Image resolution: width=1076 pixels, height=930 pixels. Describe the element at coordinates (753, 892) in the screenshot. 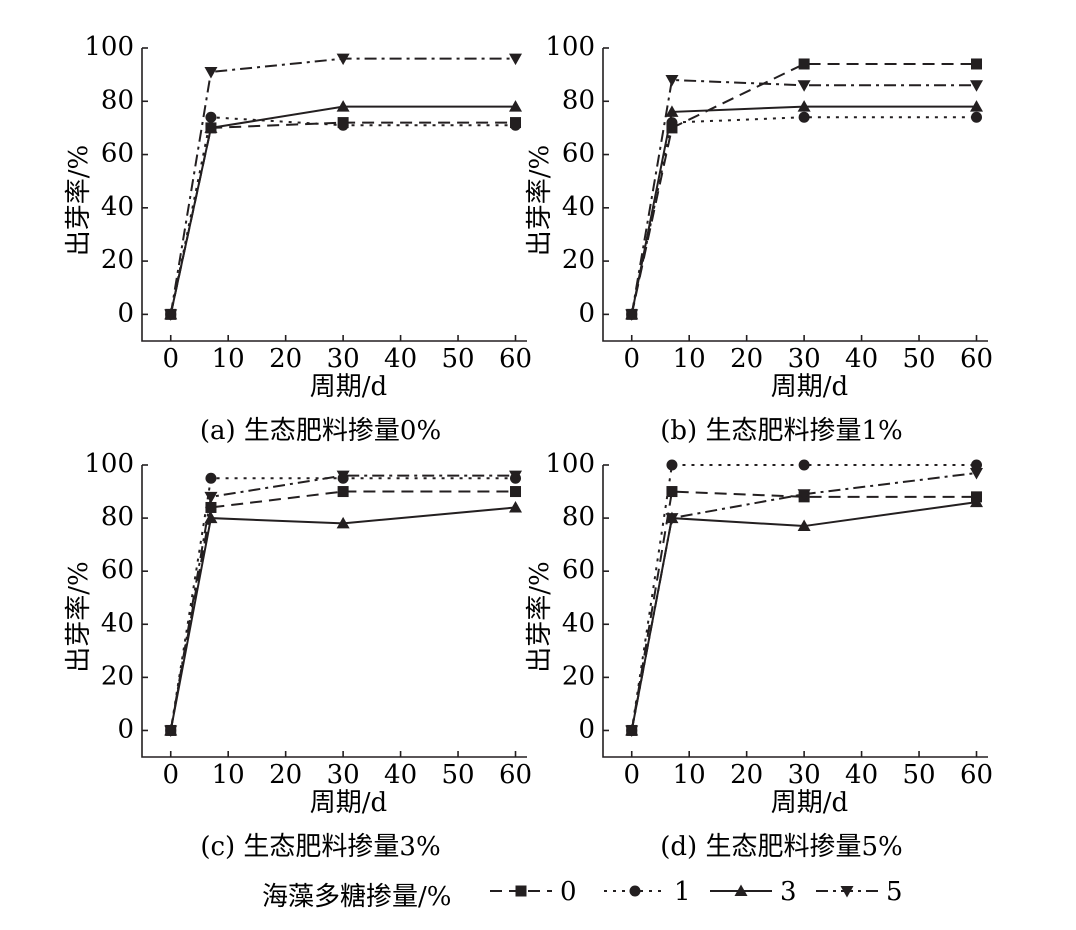

I see `legend-entry-3: 3` at that location.